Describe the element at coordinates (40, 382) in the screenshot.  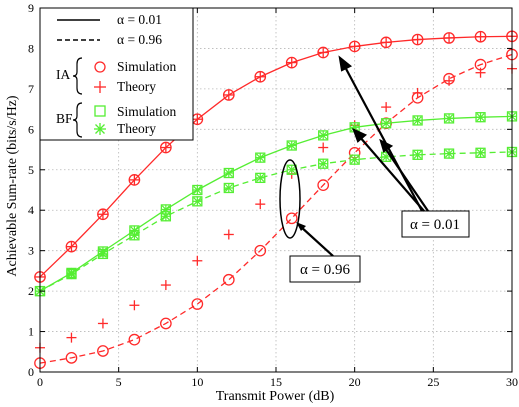
I see `x-tick-label: 0` at that location.